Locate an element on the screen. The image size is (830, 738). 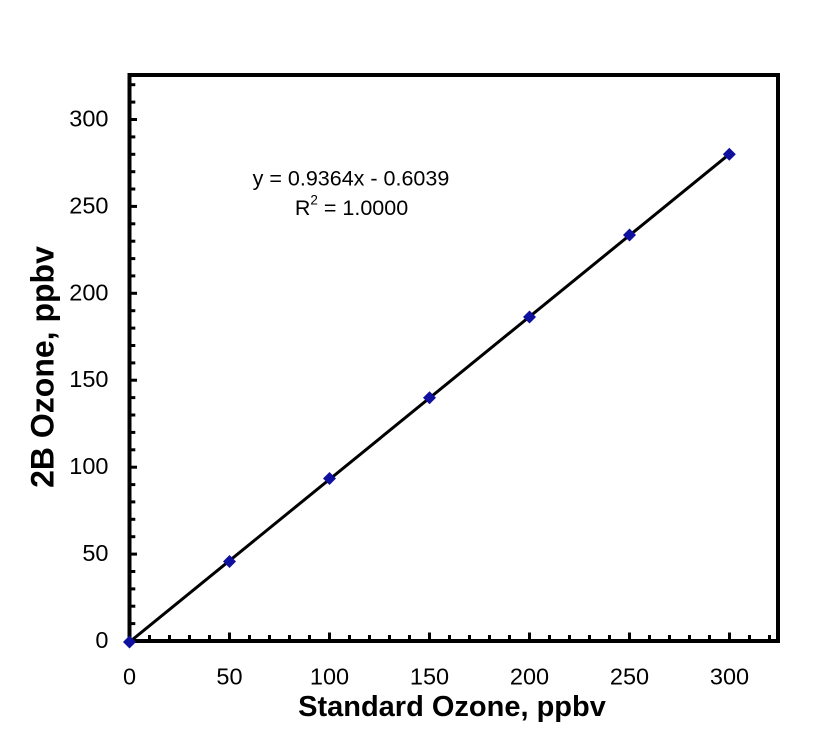
svg-text: Standard Ozone, ppbv is located at coordinates (452, 707).